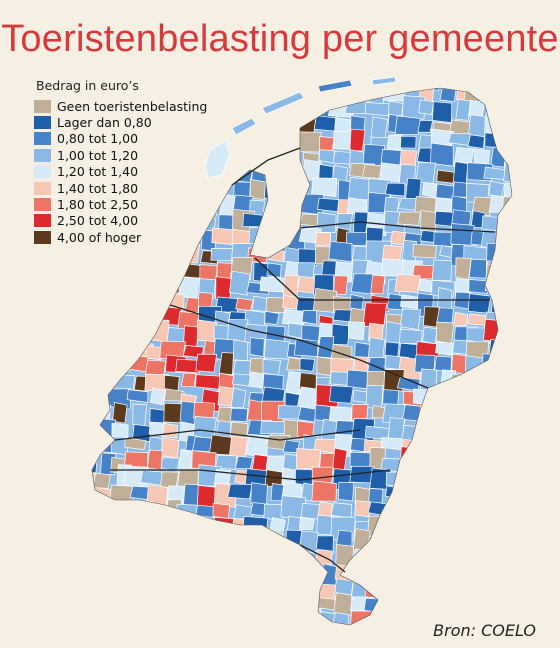 This screenshot has height=648, width=560. Describe the element at coordinates (120, 204) in the screenshot. I see `legend-item: 1,80 tot 2,50` at that location.